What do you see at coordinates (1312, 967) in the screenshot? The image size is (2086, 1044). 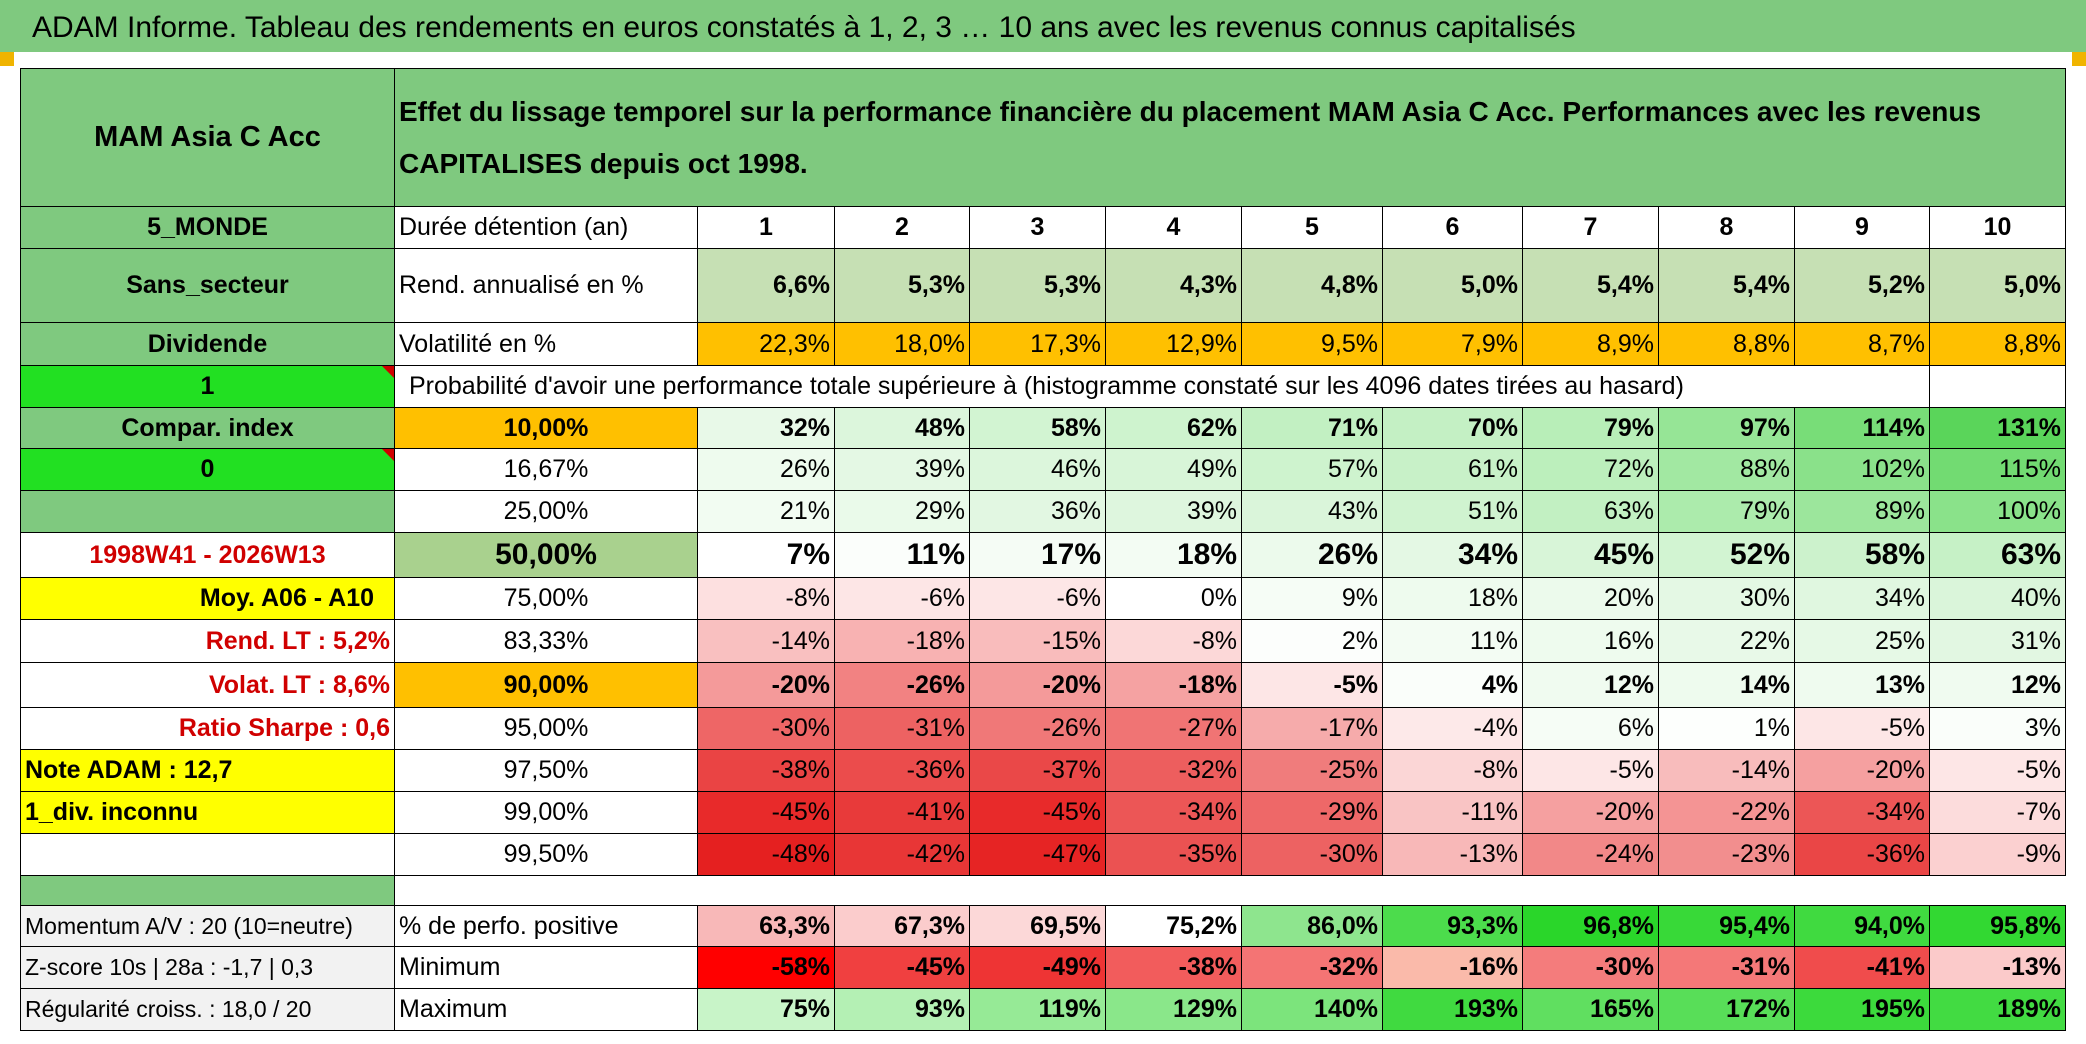 I see `minimum-cell: -32%` at bounding box center [1312, 967].